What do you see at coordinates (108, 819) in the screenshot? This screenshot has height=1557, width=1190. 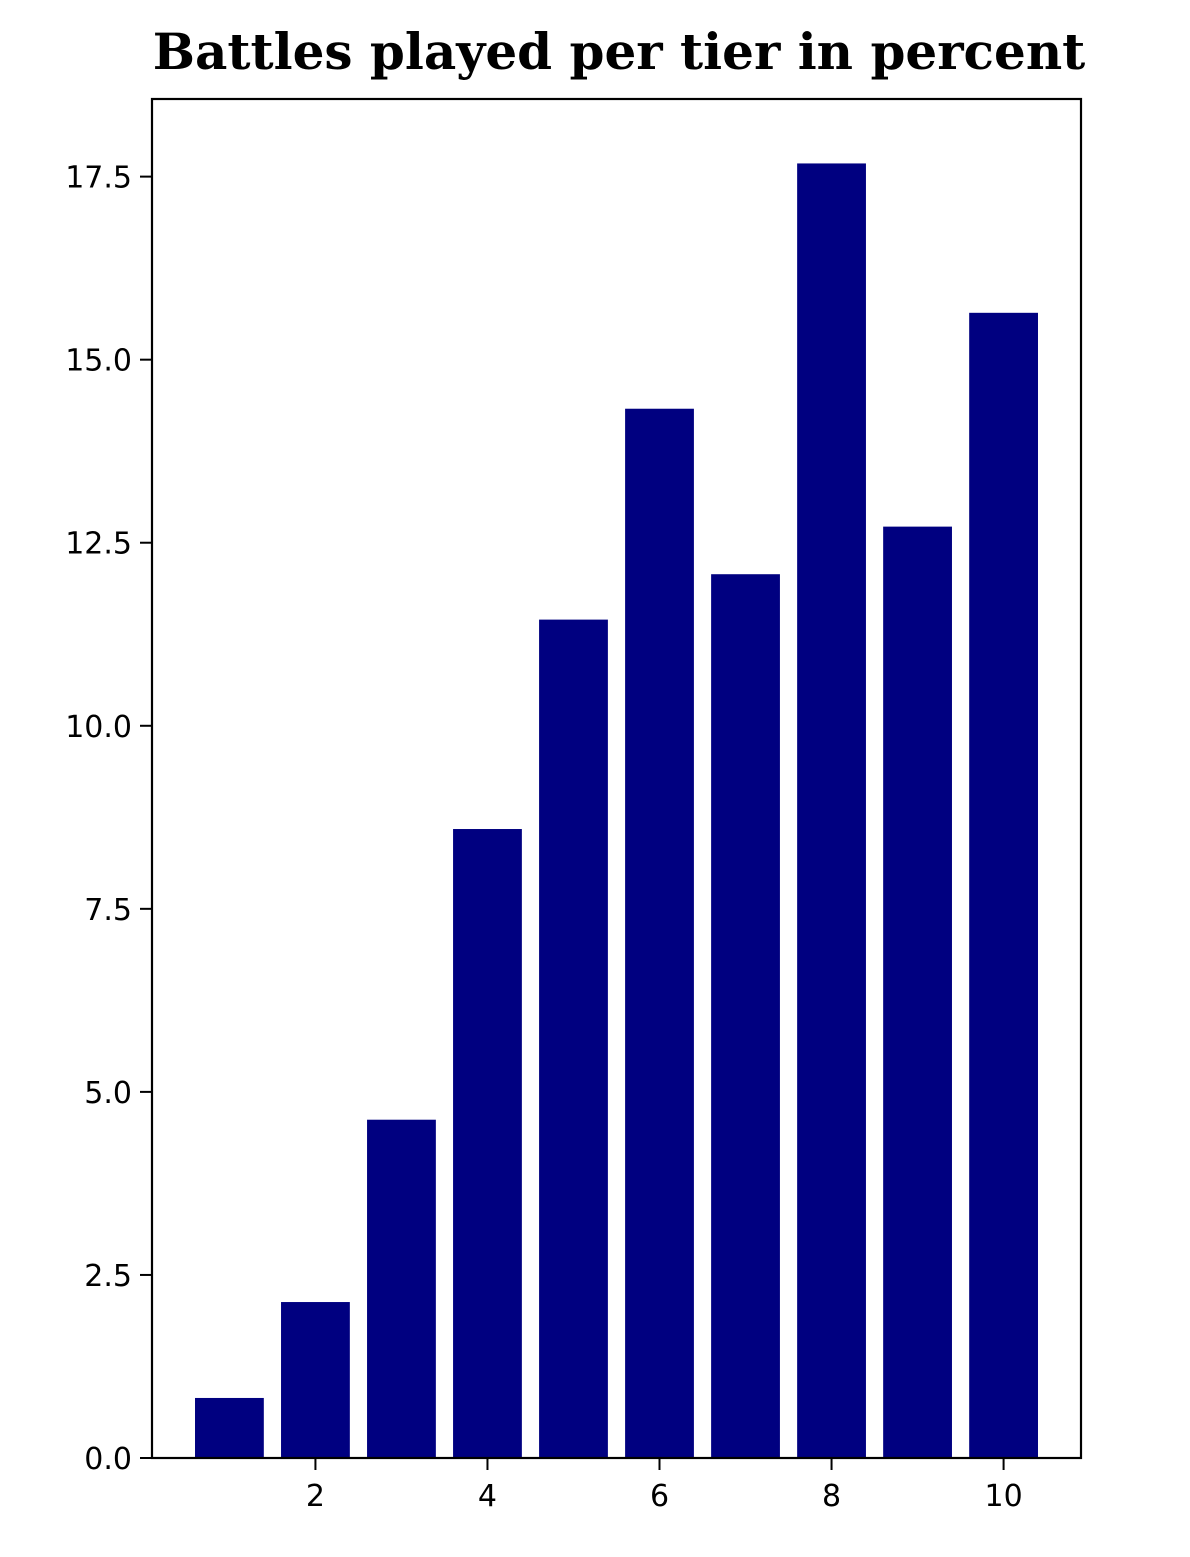 I see `y-axis-ticks: 0.0 2.5 5.0 7.5 10.0 12.5 15.0 17.5` at bounding box center [108, 819].